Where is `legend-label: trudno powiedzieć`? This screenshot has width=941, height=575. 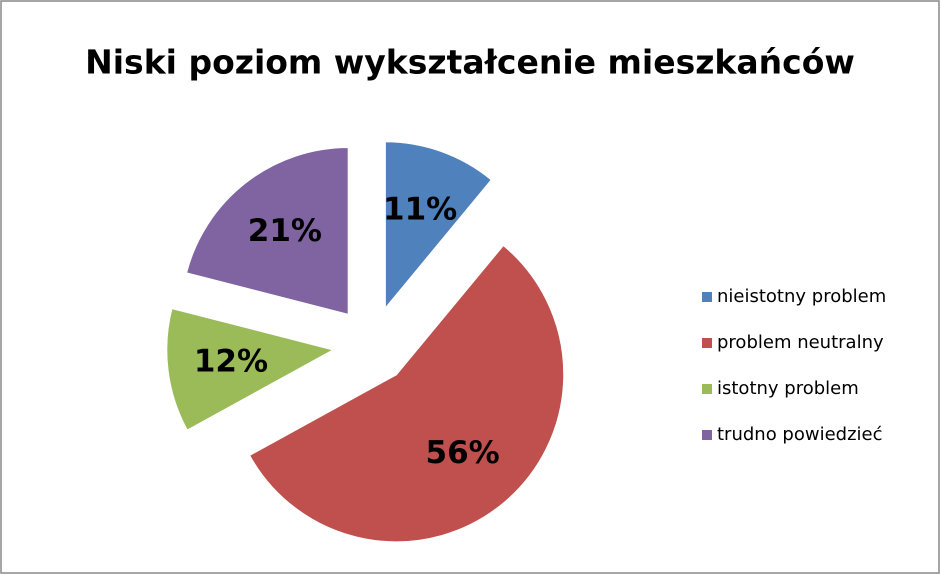
legend-label: trudno powiedzieć is located at coordinates (800, 434).